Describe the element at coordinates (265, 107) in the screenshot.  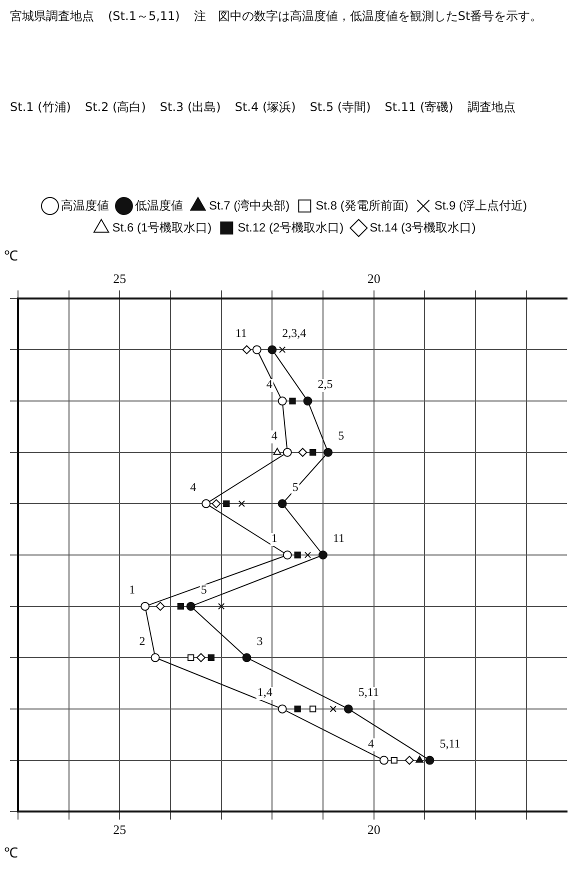
I see `text: St.4 (塚浜)` at that location.